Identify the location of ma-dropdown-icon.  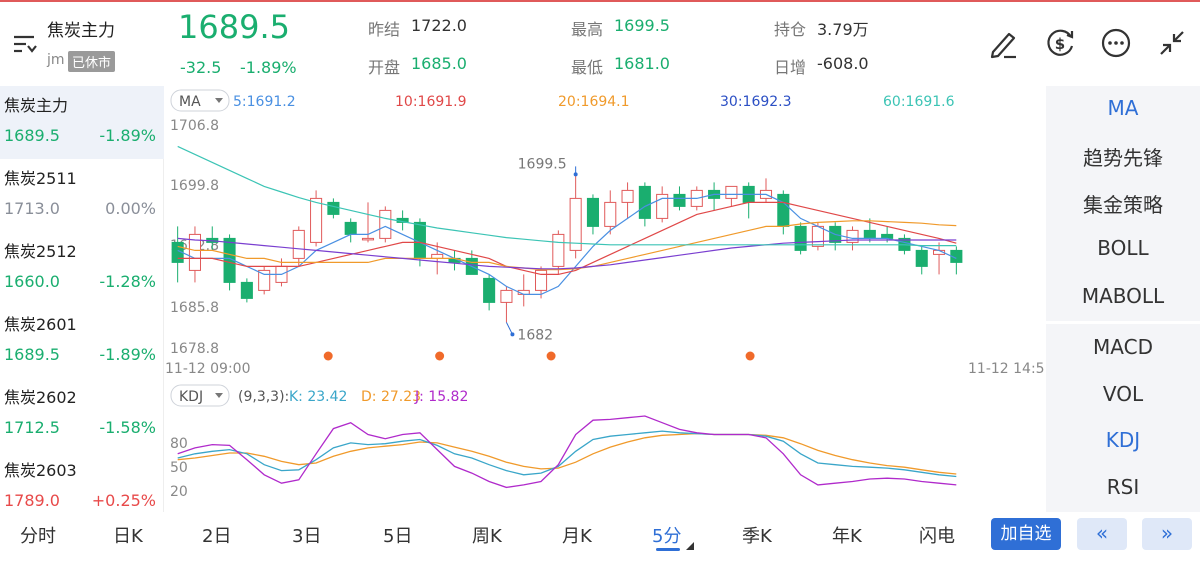
(219, 100).